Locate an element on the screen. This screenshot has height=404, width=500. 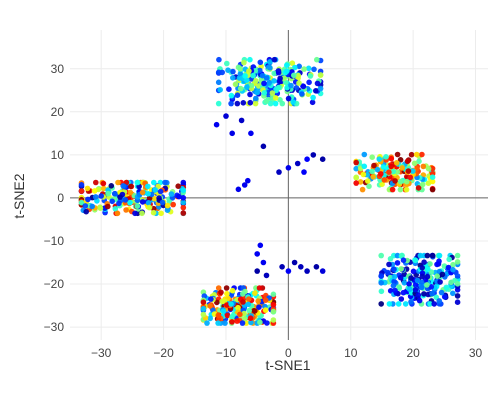
x-tick-label: −20 is located at coordinates (163, 353).